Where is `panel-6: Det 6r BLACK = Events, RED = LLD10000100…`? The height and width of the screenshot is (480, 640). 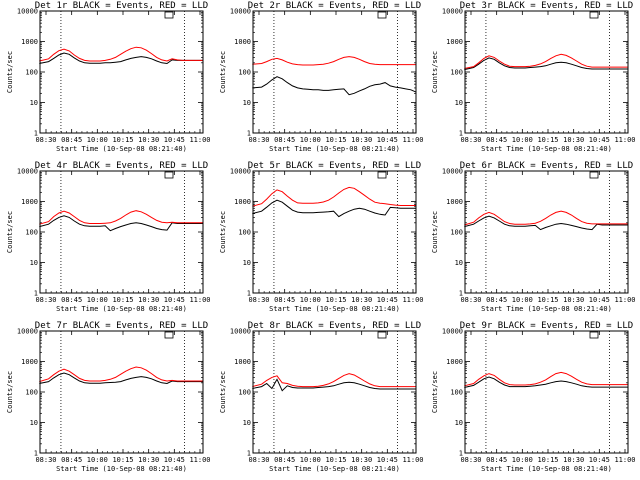
panel-6: Det 6r BLACK = Events, RED = LLD10000100… is located at coordinates (533, 237).